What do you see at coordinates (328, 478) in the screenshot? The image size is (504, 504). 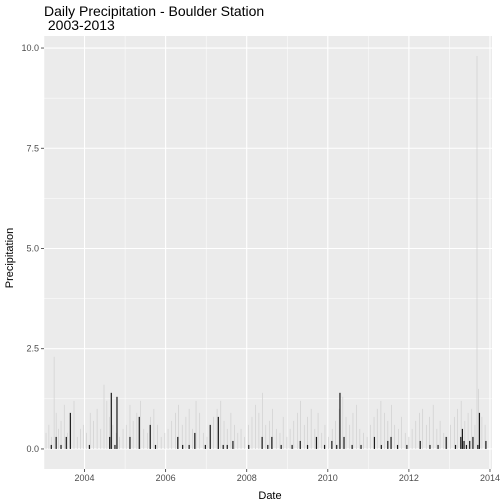 I see `x-tick-label: 2010` at bounding box center [328, 478].